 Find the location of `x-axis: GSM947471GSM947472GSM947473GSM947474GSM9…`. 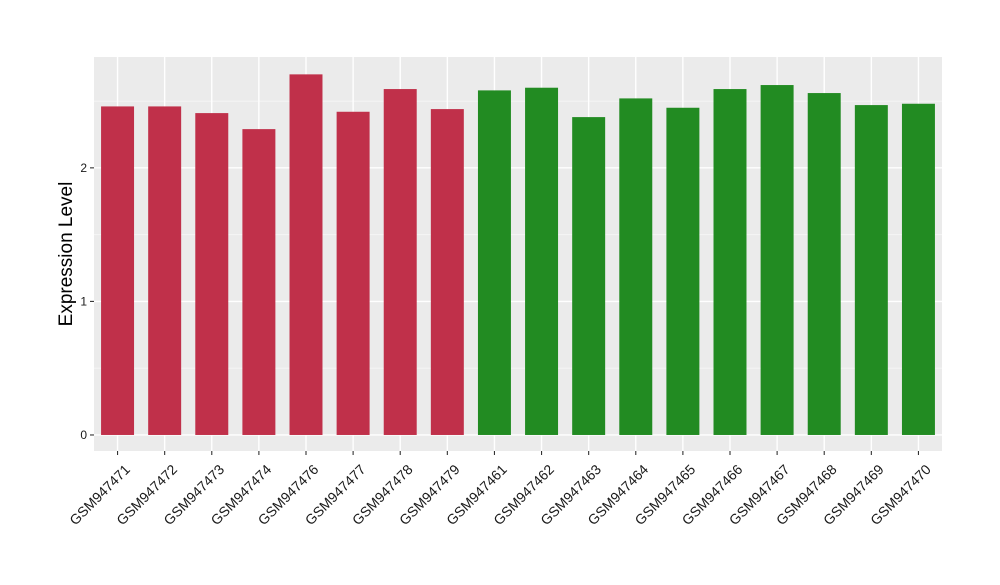

x-axis: GSM947471GSM947472GSM947473GSM947474GSM9… is located at coordinates (500, 489).